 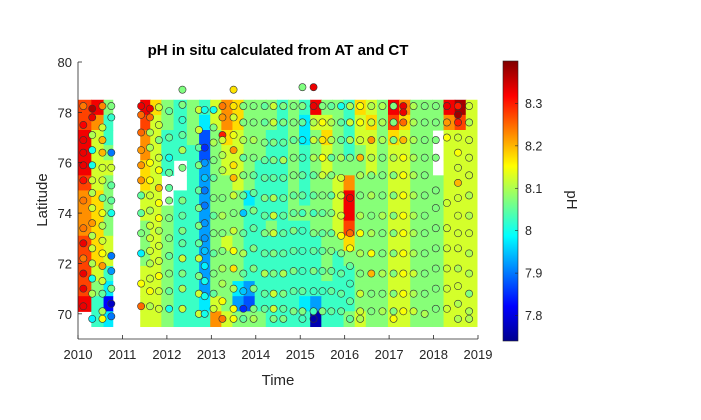 I want to click on colorbar-tick-label: 8.1, so click(x=533, y=189).